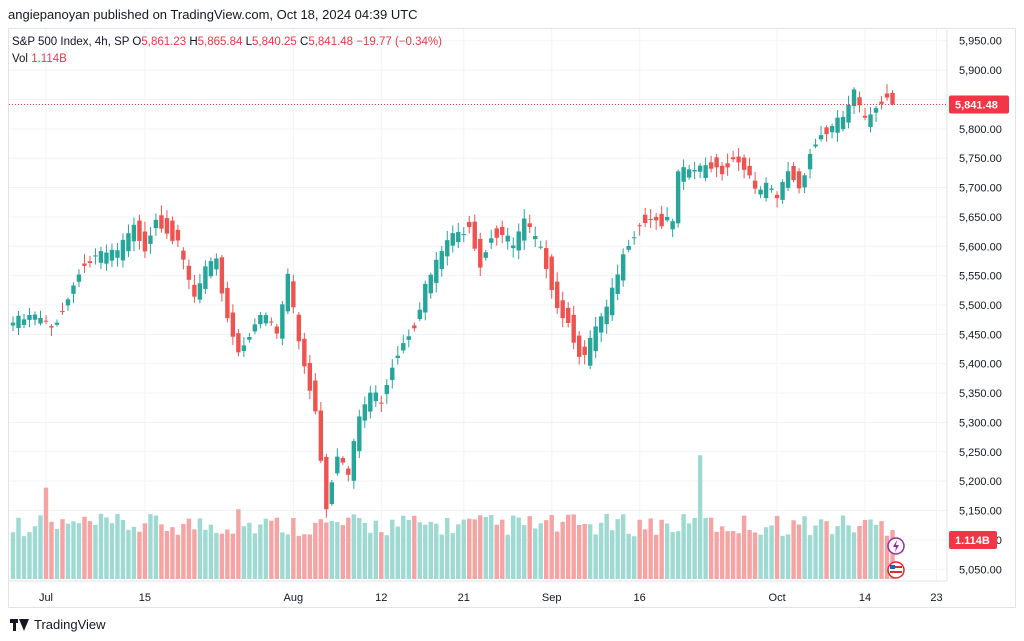  What do you see at coordinates (980, 335) in the screenshot?
I see `y-tick-label: 5,450.00` at bounding box center [980, 335].